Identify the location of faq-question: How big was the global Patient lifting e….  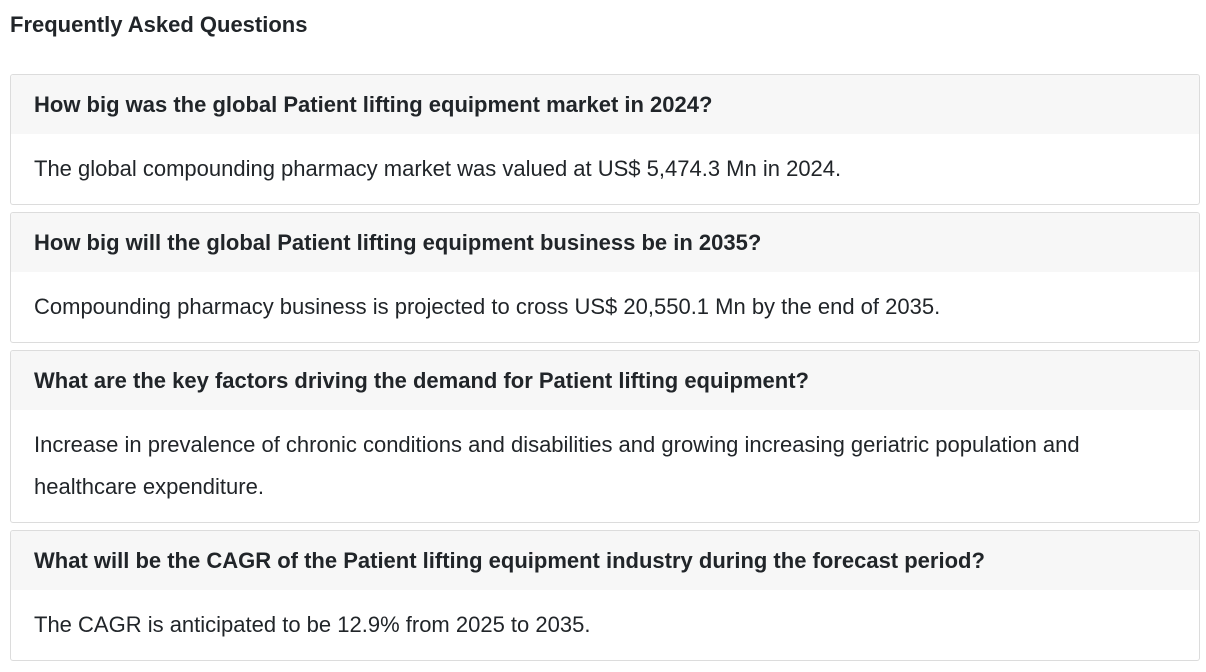
(605, 104).